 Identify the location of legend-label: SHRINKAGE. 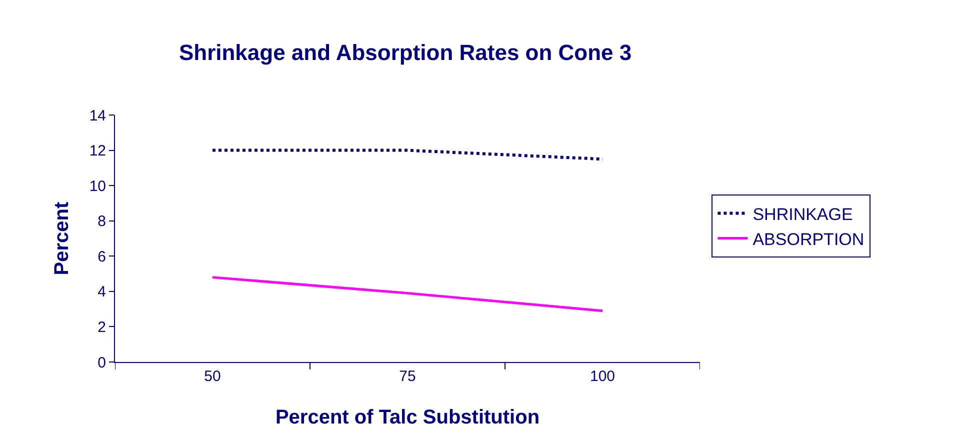
(802, 214).